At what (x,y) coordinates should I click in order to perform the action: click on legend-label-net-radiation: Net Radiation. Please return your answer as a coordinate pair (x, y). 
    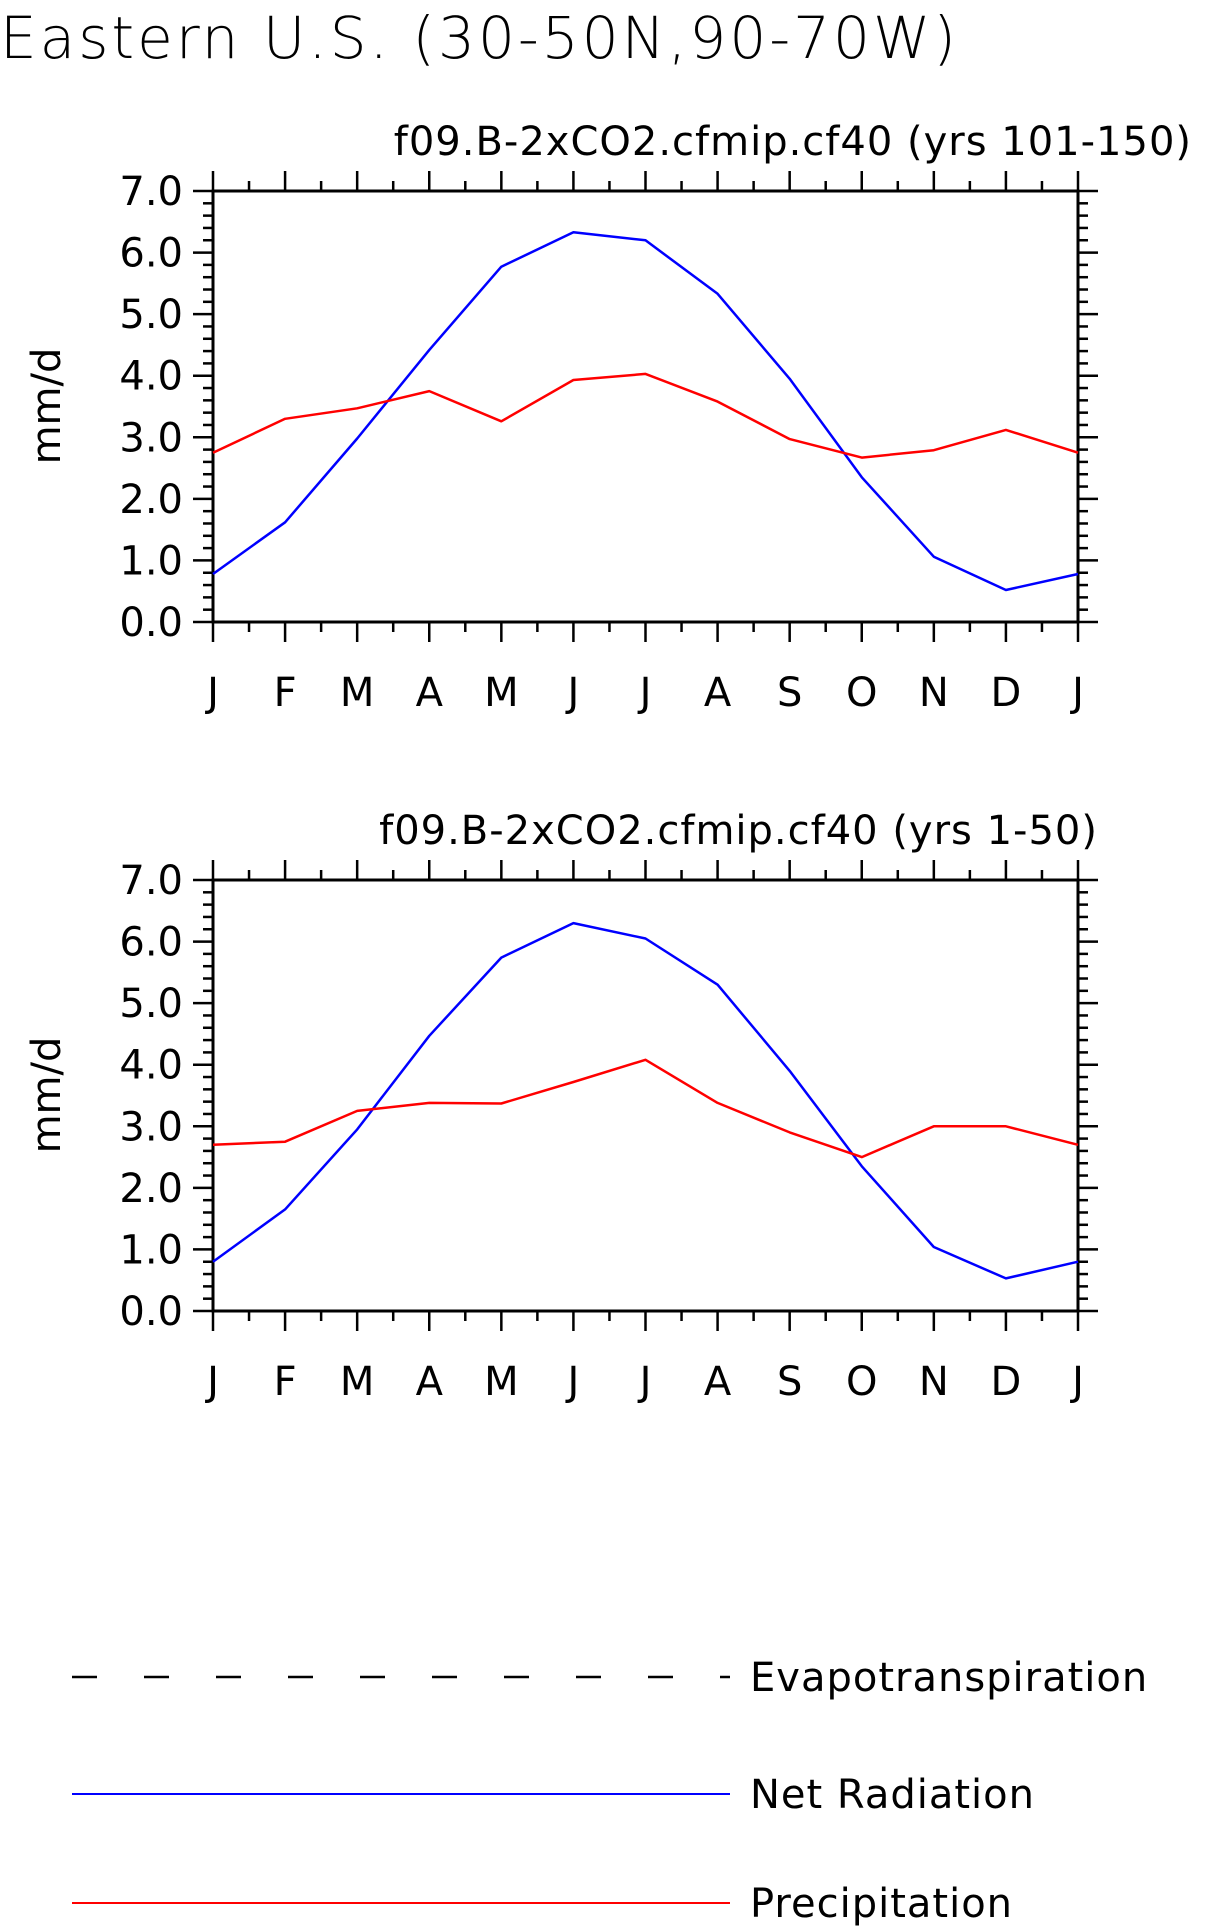
    Looking at the image, I should click on (892, 1795).